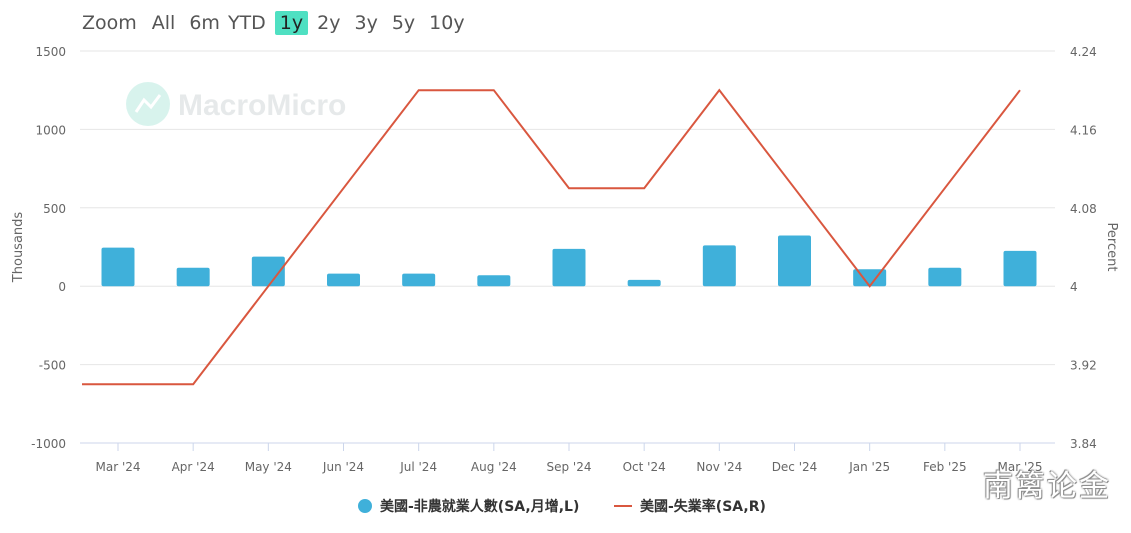  What do you see at coordinates (447, 23) in the screenshot?
I see `zoom-button-10y: 10y` at bounding box center [447, 23].